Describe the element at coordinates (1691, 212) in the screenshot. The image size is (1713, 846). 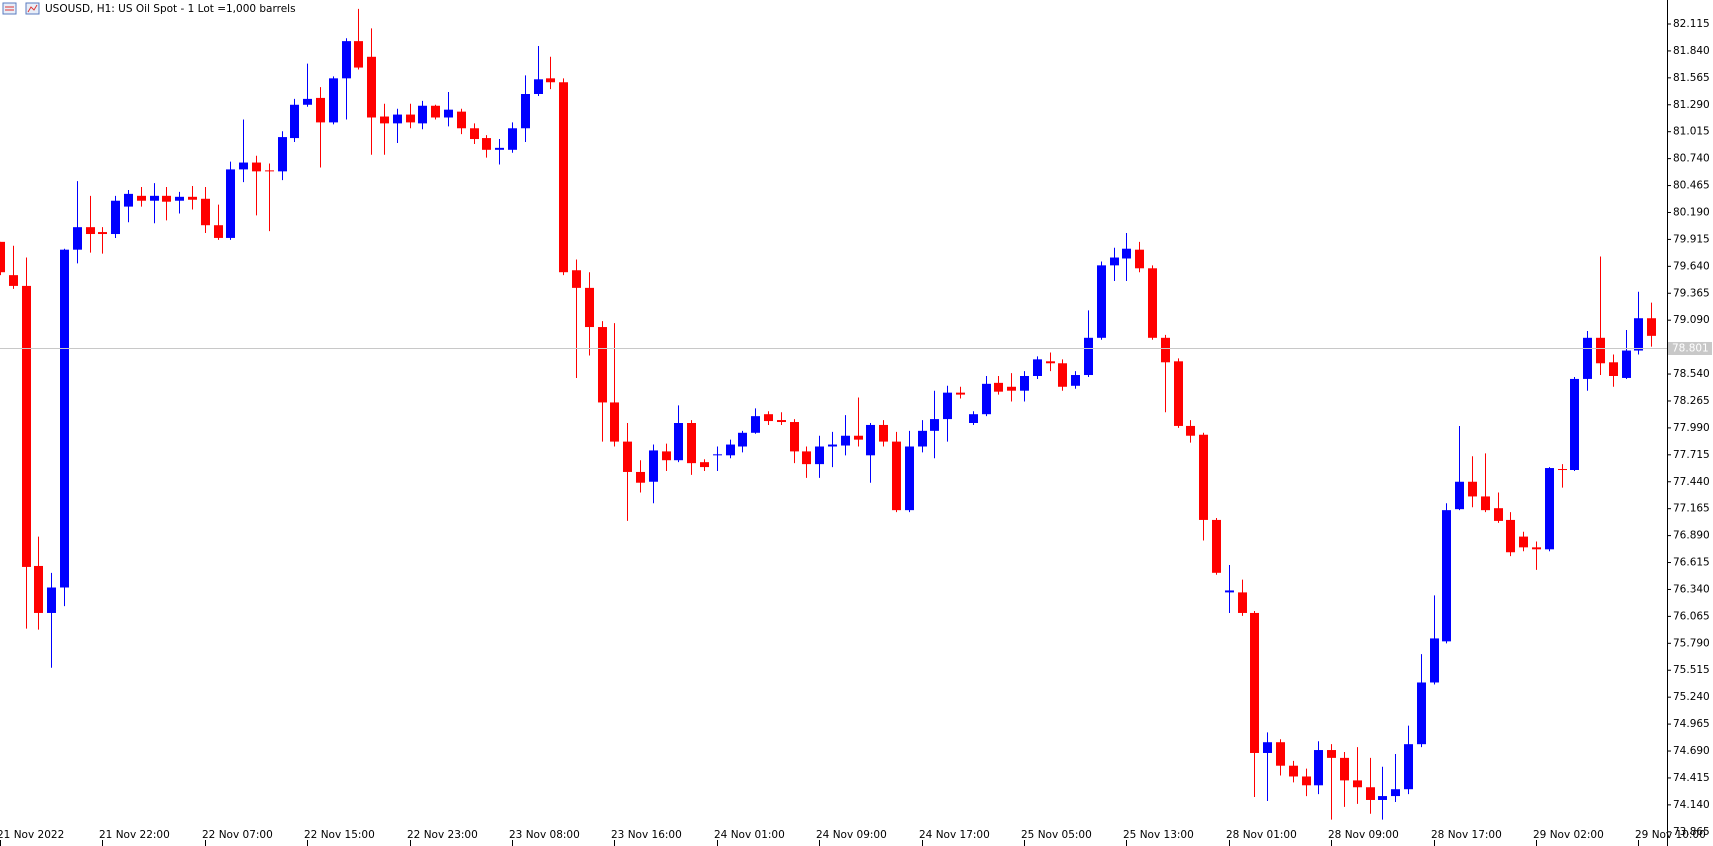
I see `y-tick-label: 80.190` at that location.